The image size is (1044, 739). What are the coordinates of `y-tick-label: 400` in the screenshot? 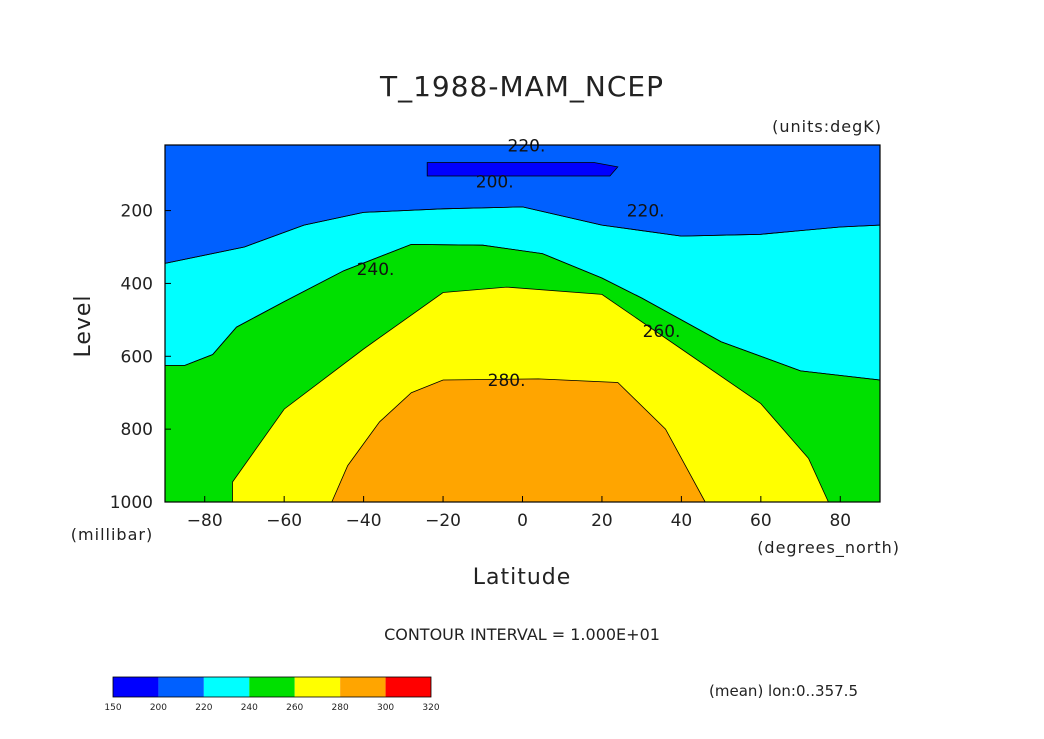 It's located at (137, 284).